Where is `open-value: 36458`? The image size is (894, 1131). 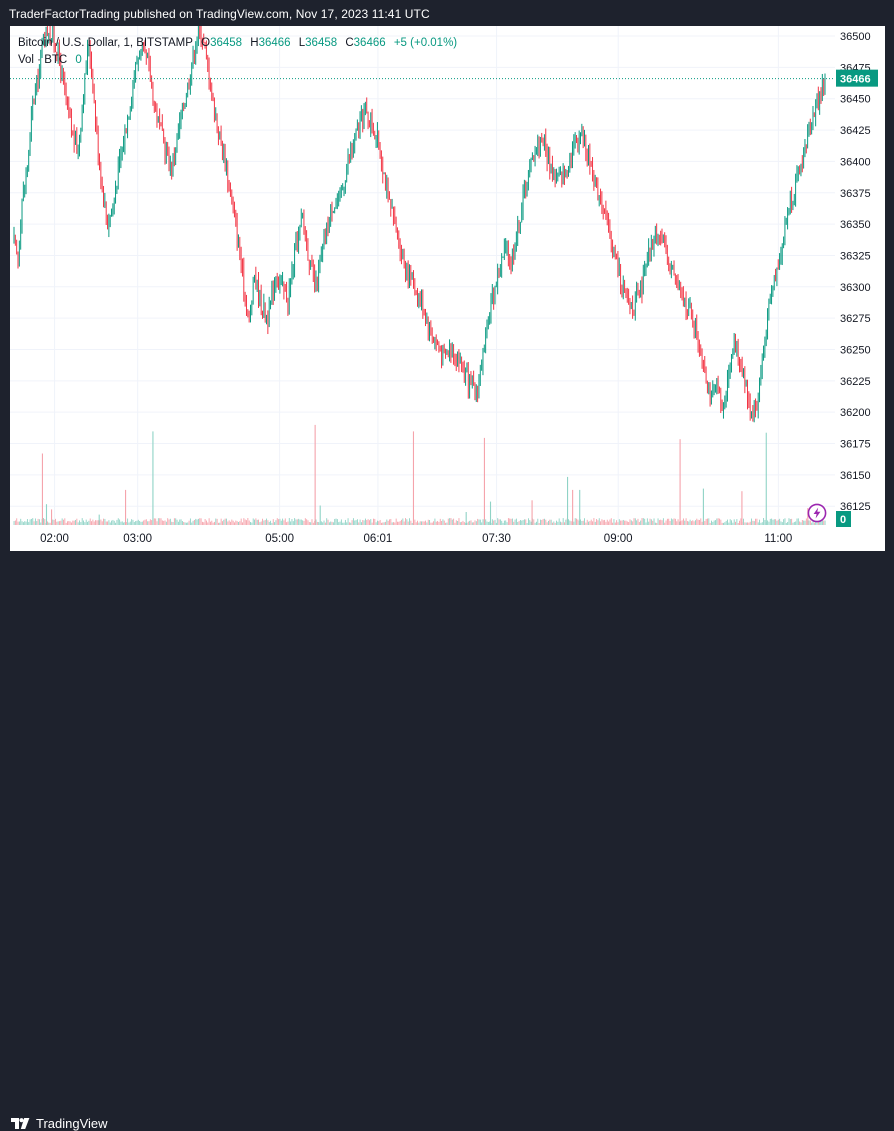
open-value: 36458 is located at coordinates (226, 43).